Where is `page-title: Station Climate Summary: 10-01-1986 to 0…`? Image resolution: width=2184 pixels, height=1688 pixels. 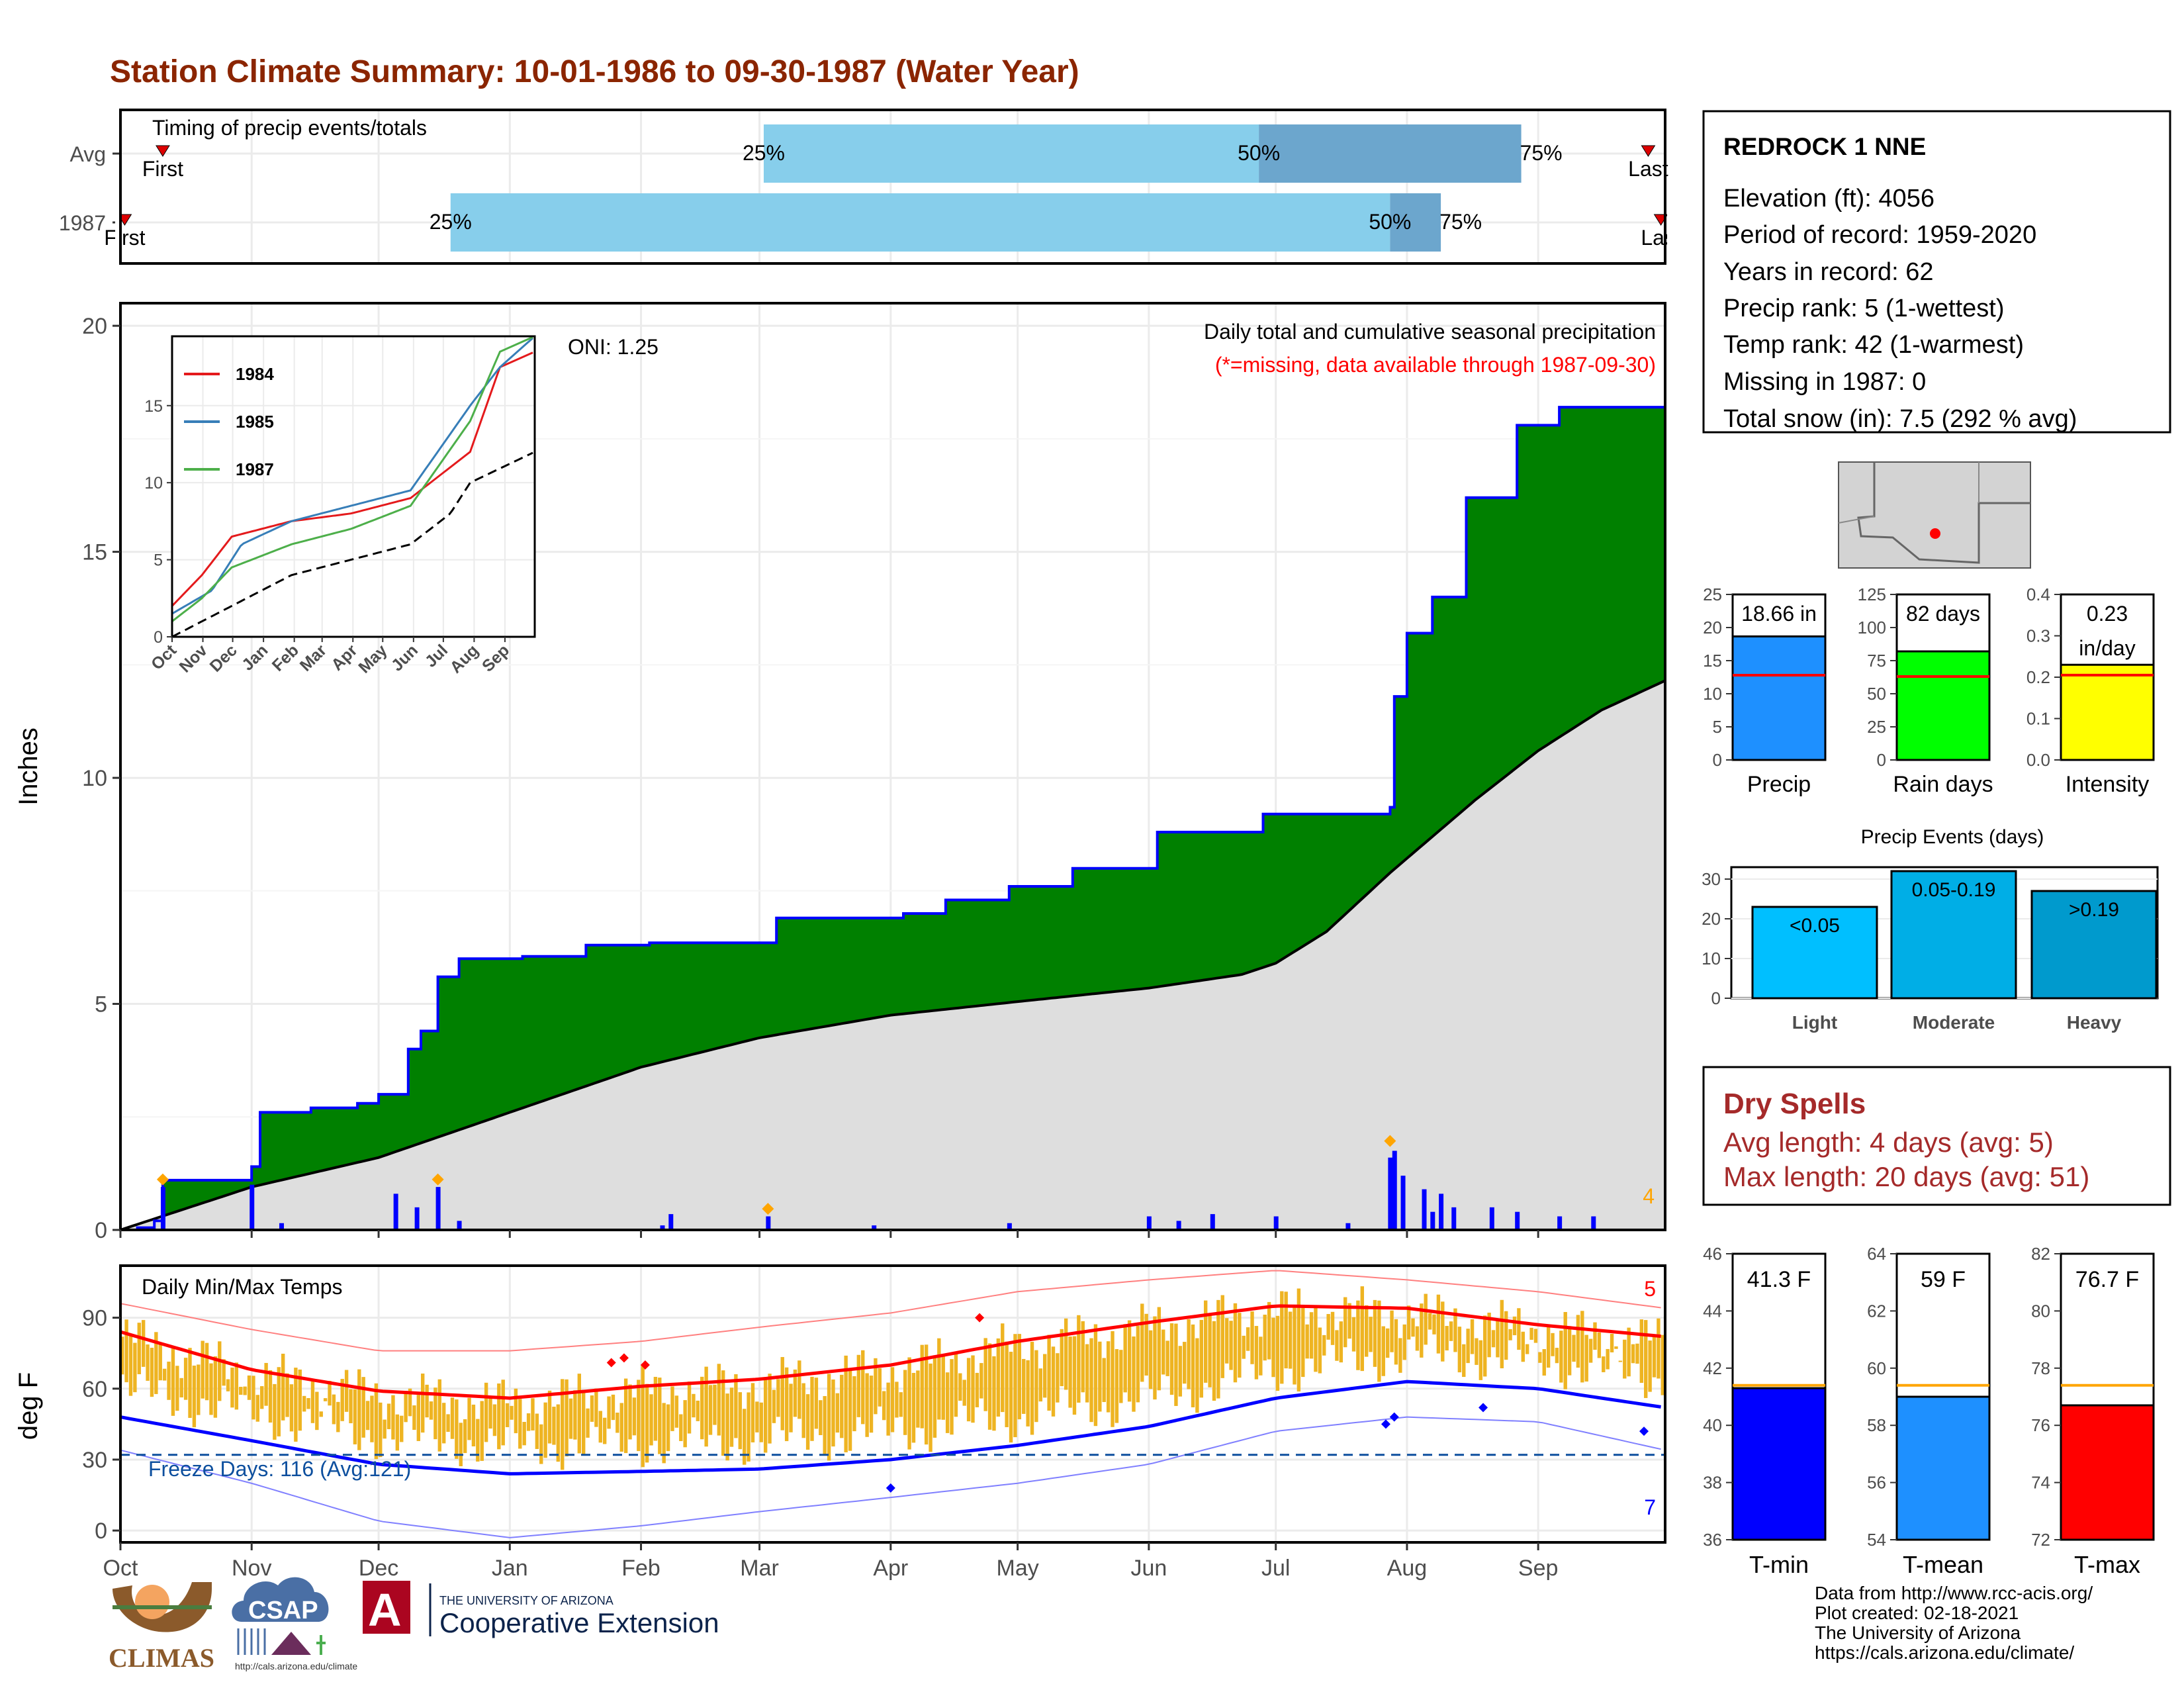
page-title: Station Climate Summary: 10-01-1986 to 0… is located at coordinates (594, 71).